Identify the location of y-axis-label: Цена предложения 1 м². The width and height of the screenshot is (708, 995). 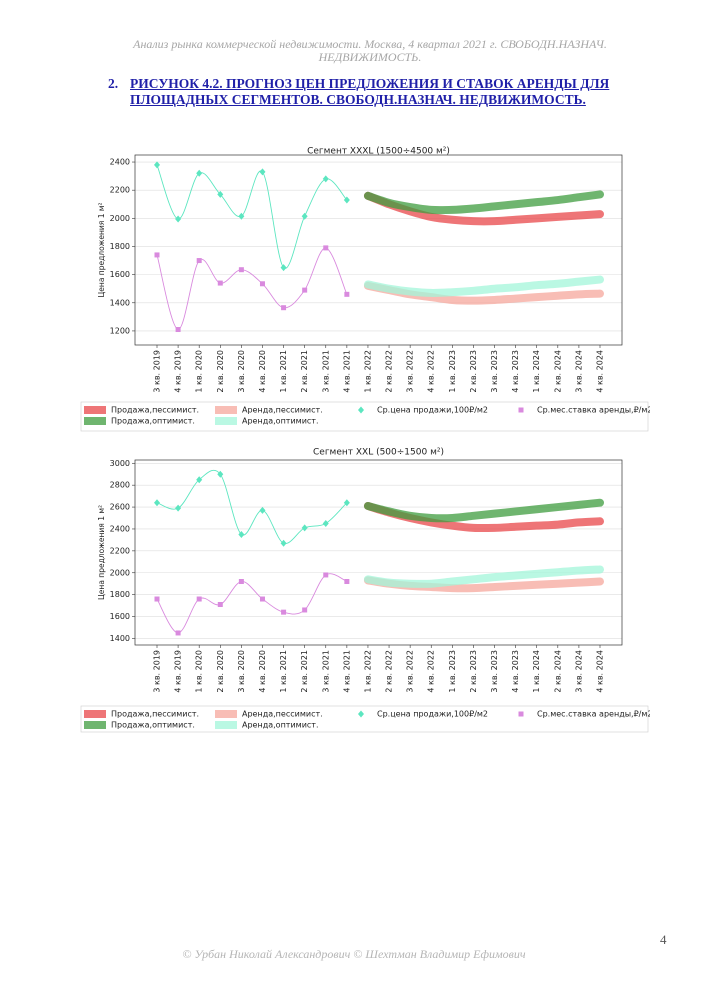
(101, 249).